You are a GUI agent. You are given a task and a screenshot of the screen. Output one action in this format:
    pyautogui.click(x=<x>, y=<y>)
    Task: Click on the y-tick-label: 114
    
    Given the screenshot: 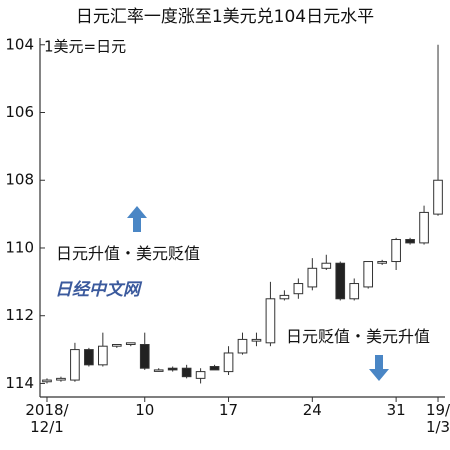 What is the action you would take?
    pyautogui.click(x=19, y=383)
    